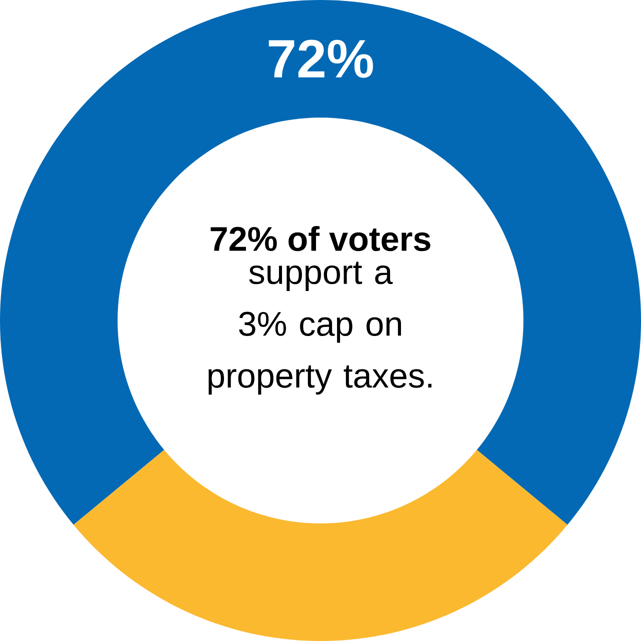 This screenshot has height=641, width=641. What do you see at coordinates (321, 59) in the screenshot?
I see `data-label: 72%` at bounding box center [321, 59].